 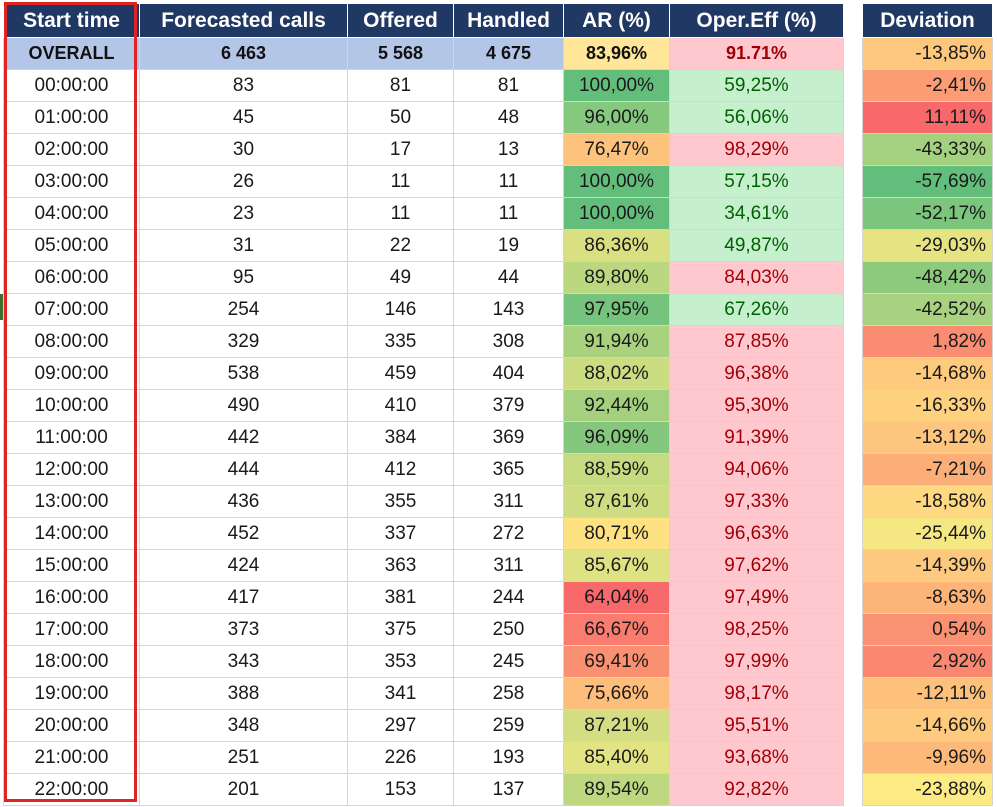 What do you see at coordinates (927, 20) in the screenshot?
I see `header-deviation: Deviation` at bounding box center [927, 20].